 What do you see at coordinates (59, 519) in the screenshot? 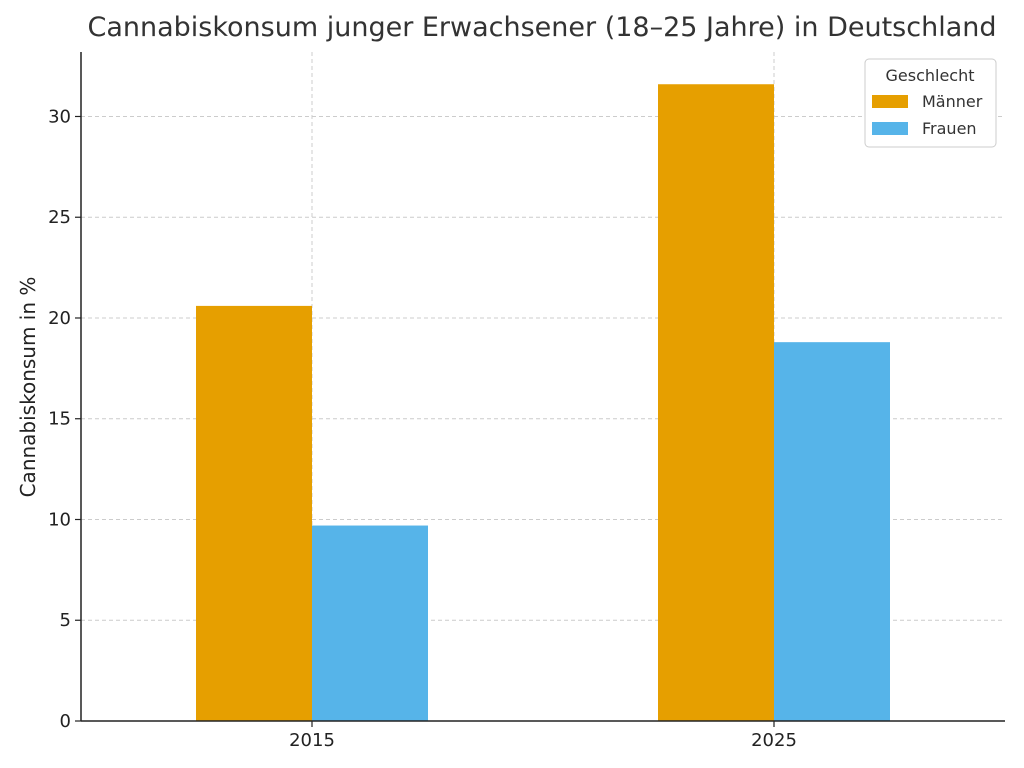
I see `y-tick-label: 10` at bounding box center [59, 519].